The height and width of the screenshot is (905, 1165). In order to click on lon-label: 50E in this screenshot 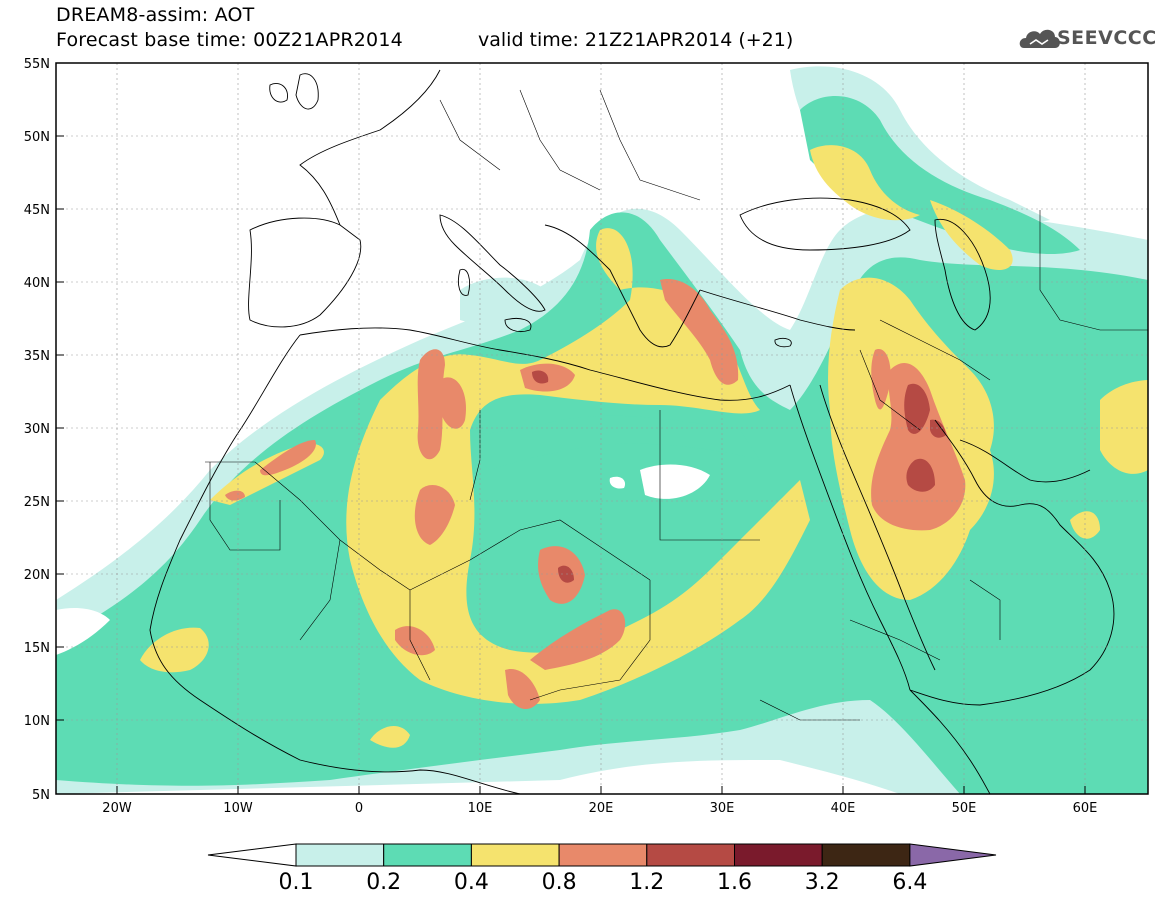, I will do `click(964, 808)`.